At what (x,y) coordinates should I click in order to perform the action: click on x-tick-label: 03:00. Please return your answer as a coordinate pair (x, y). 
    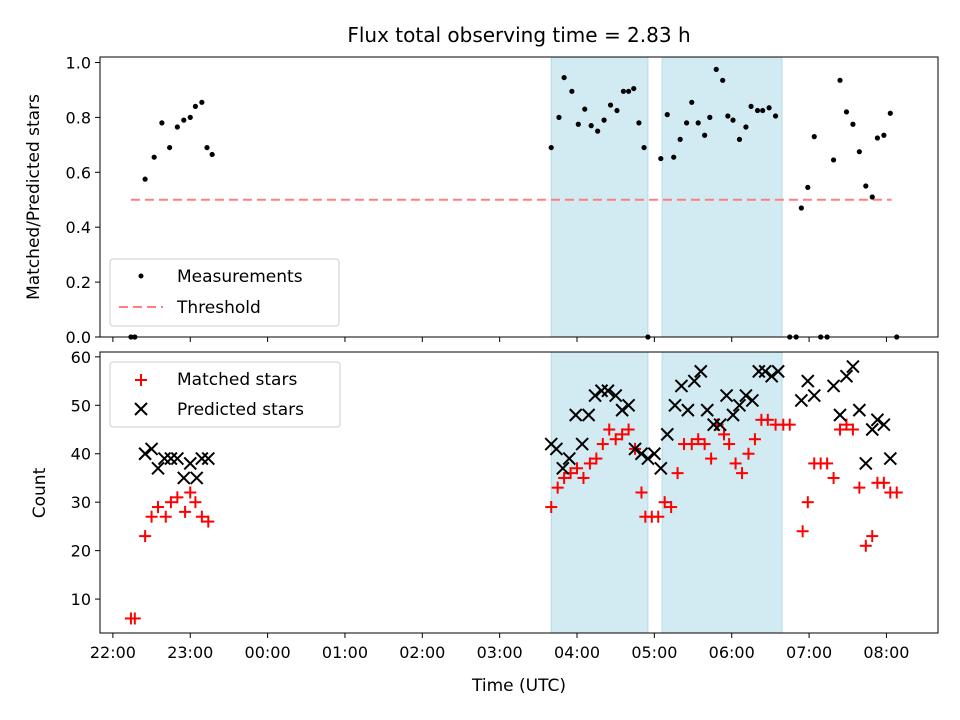
    Looking at the image, I should click on (500, 652).